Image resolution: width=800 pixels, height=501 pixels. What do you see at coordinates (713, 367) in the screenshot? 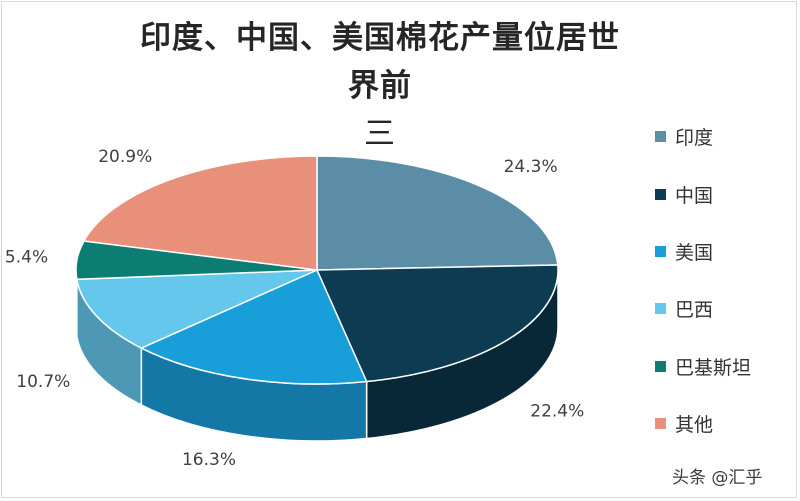
I see `legend-label-5: 巴基斯坦` at bounding box center [713, 367].